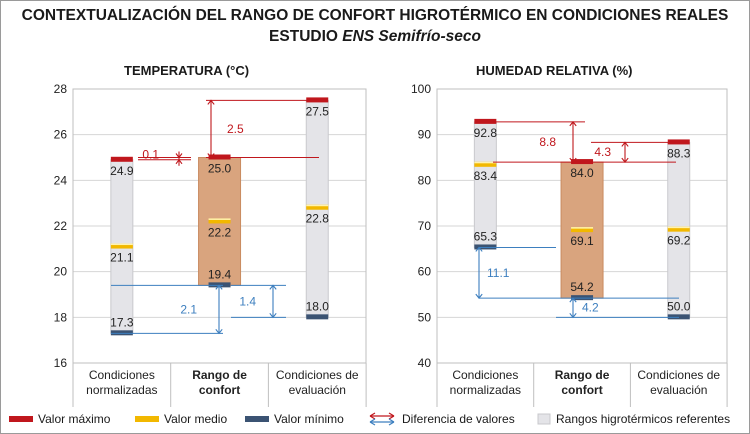 This screenshot has height=434, width=750. What do you see at coordinates (219, 375) in the screenshot?
I see `temp-category-label: Rango de` at bounding box center [219, 375].